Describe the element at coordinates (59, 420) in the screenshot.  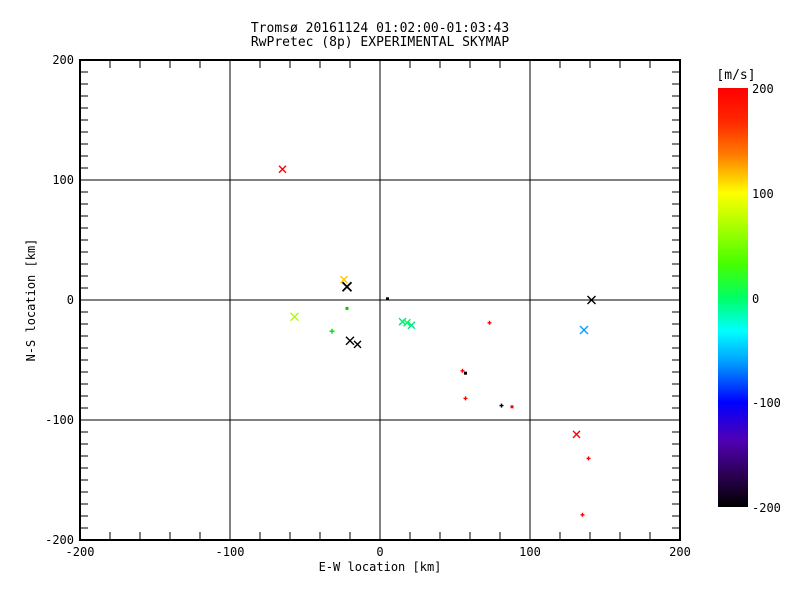
I see `y-tick-label: -100` at that location.